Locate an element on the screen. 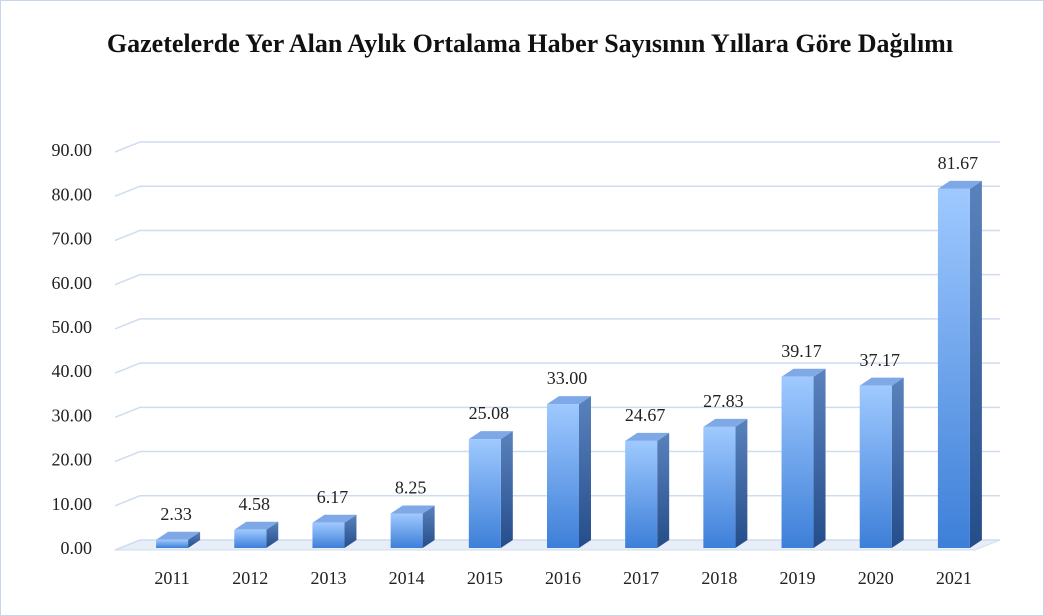 Image resolution: width=1044 pixels, height=616 pixels. x-tick-label: 2013 is located at coordinates (328, 578).